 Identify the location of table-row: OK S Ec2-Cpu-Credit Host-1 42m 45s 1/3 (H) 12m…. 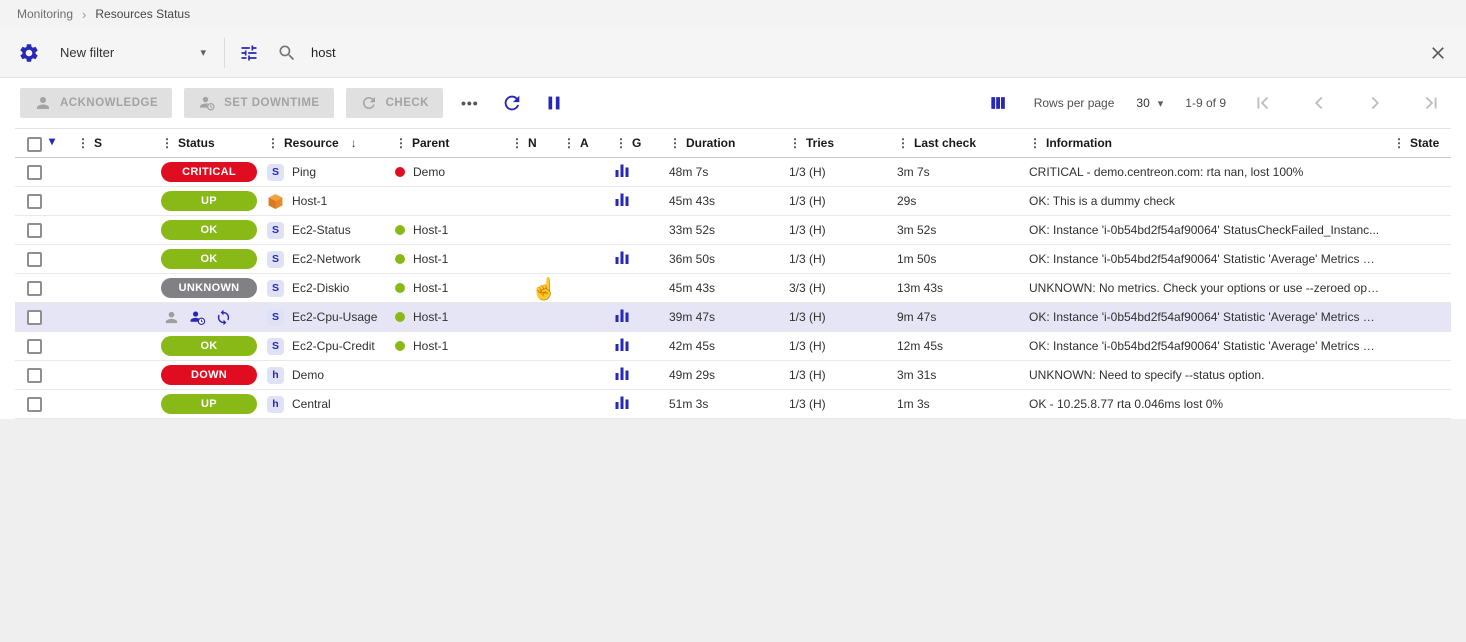
(733, 346).